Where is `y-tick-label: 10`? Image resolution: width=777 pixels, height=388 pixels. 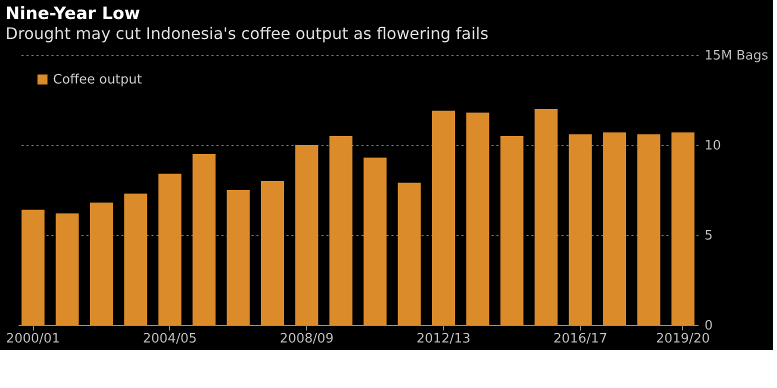
y-tick-label: 10 is located at coordinates (713, 146).